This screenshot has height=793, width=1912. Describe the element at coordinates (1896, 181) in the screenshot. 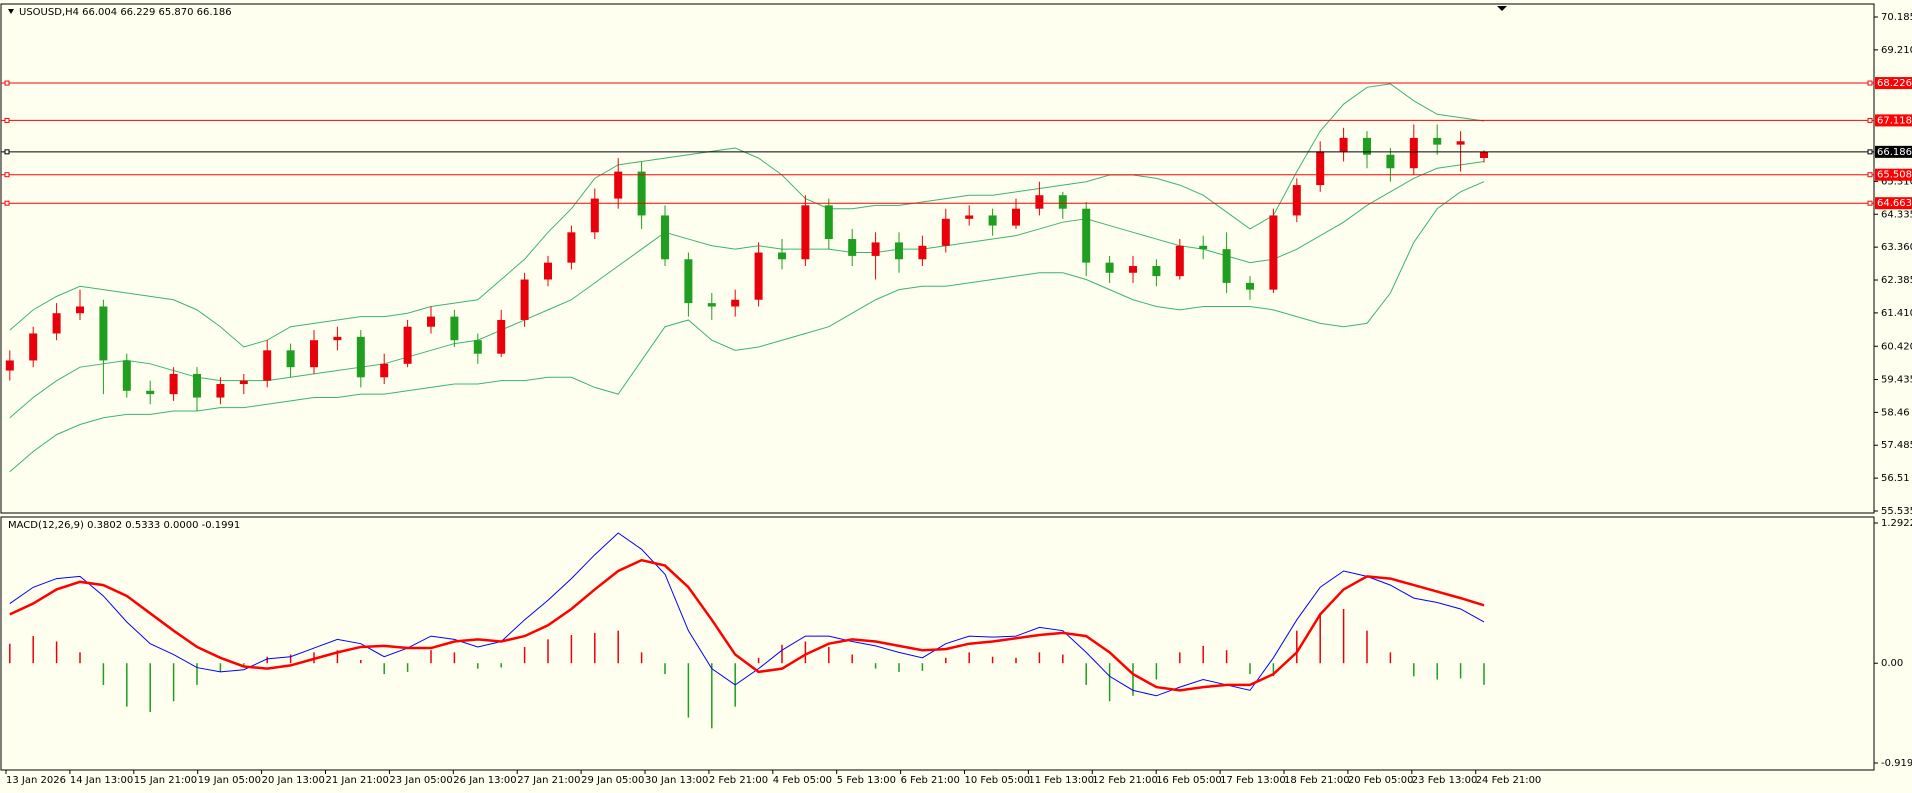

I see `y-tick-label: 65.310` at that location.